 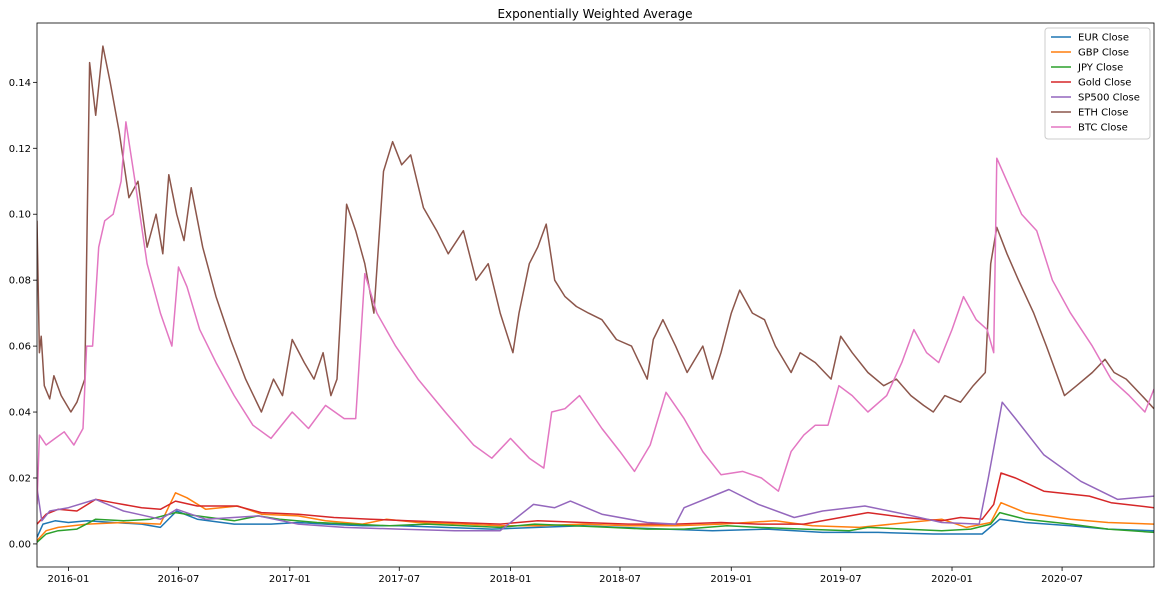 I want to click on legend-box, so click(x=1097, y=83).